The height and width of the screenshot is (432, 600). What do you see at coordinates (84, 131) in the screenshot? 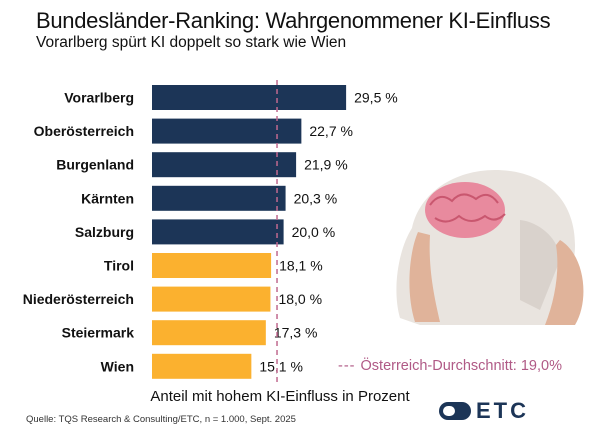
I see `category-label: Oberösterreich` at bounding box center [84, 131].